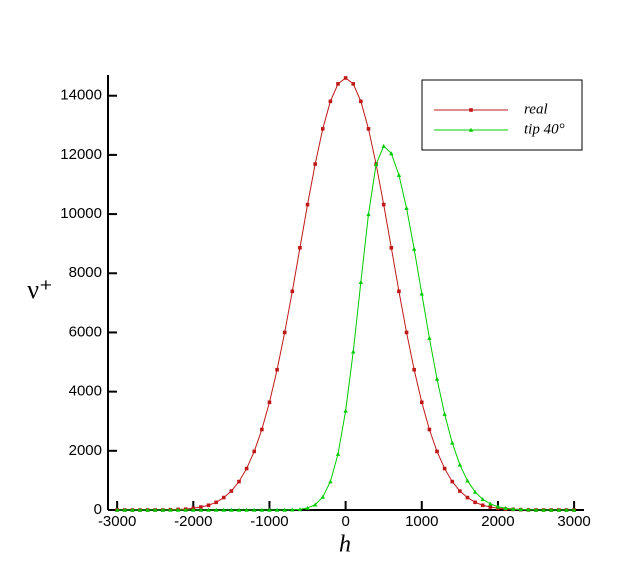  What do you see at coordinates (345, 545) in the screenshot?
I see `x-axis-label: h` at bounding box center [345, 545].